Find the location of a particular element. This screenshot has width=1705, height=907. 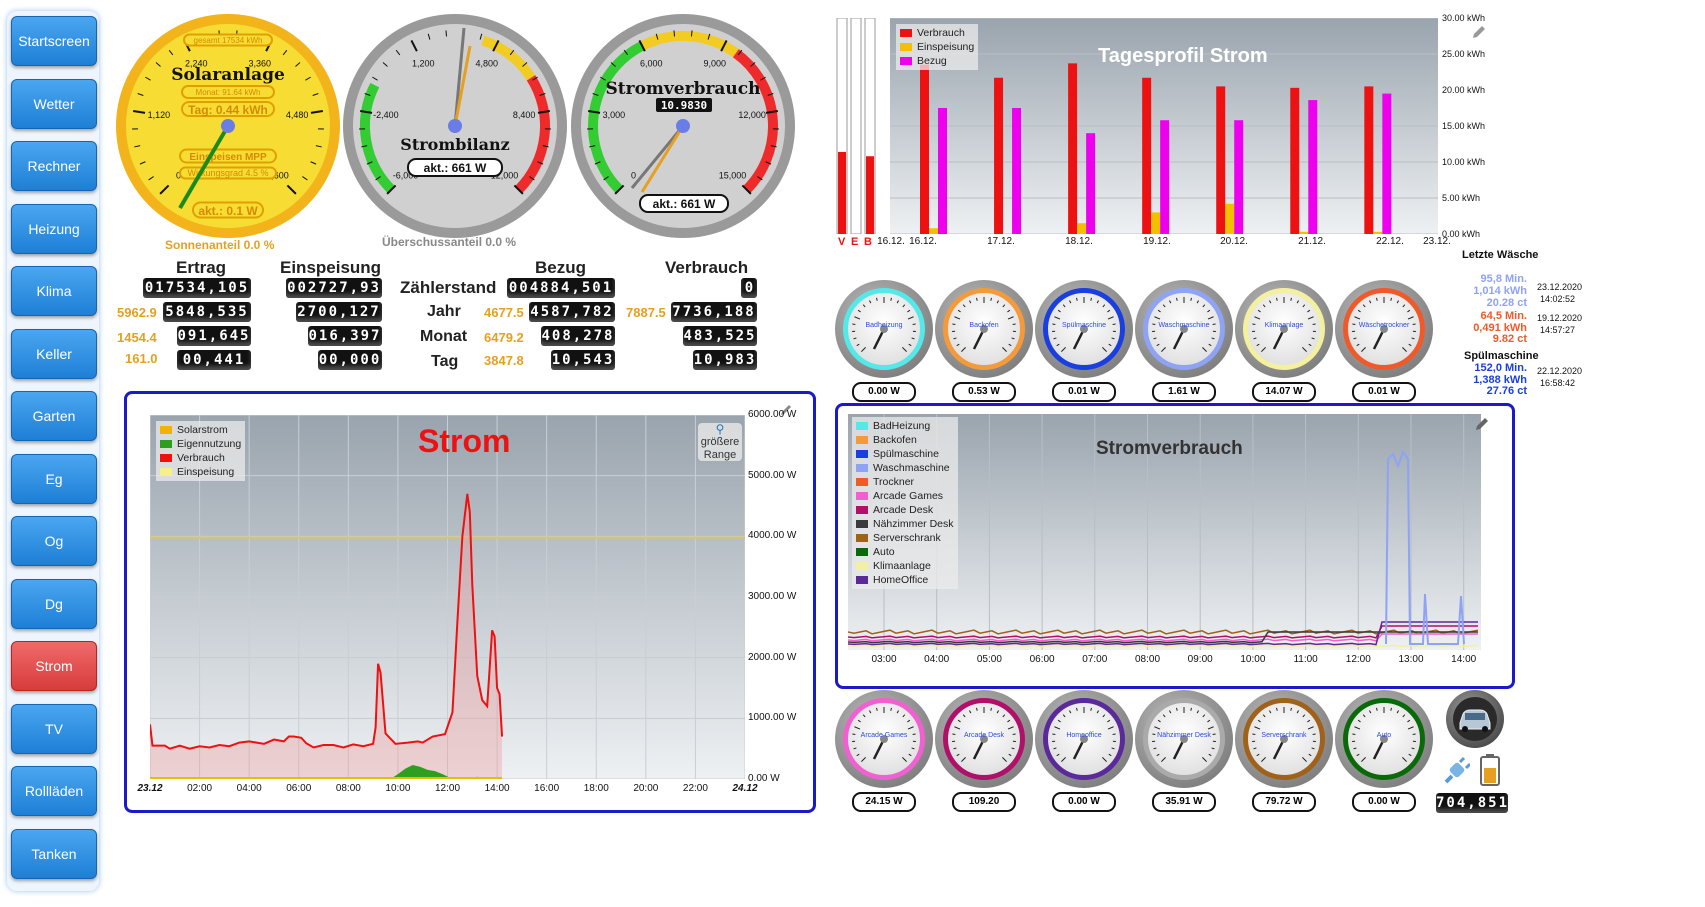

tp-bar-einspeisung is located at coordinates (1304, 232).